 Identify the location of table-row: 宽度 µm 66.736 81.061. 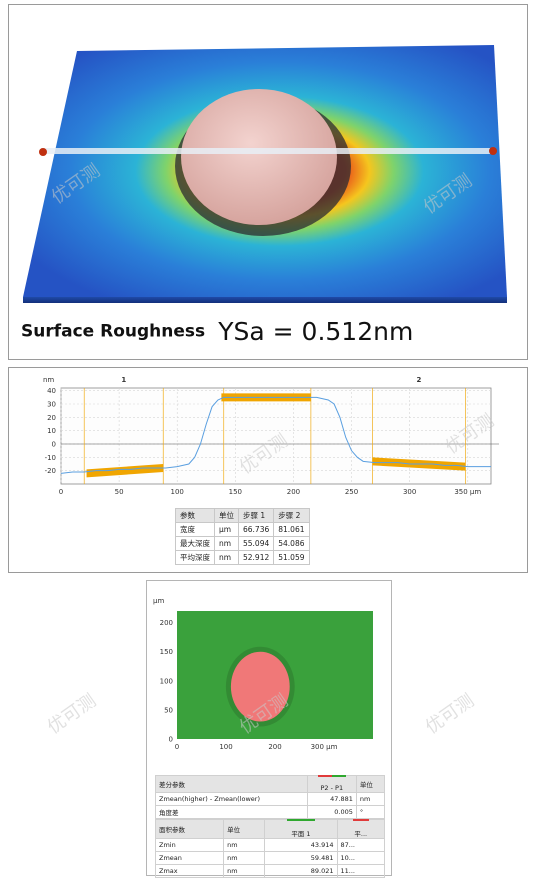
(242, 529).